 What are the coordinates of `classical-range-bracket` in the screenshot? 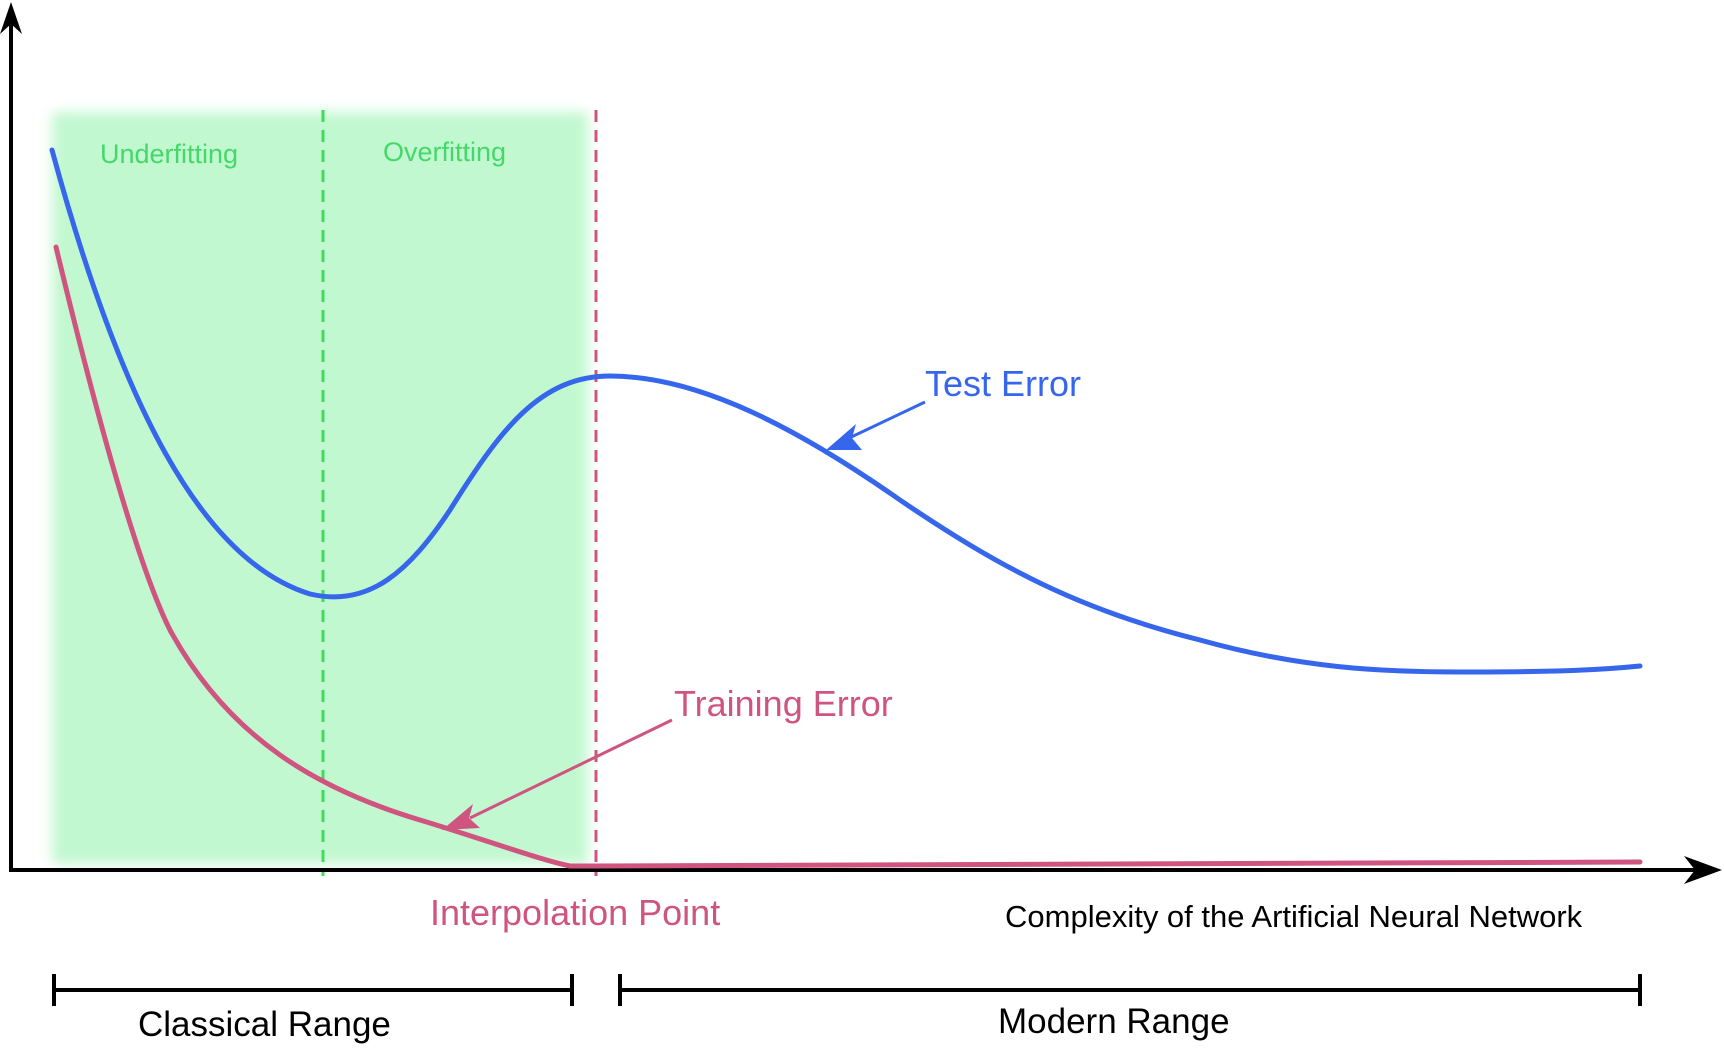 It's located at (313, 990).